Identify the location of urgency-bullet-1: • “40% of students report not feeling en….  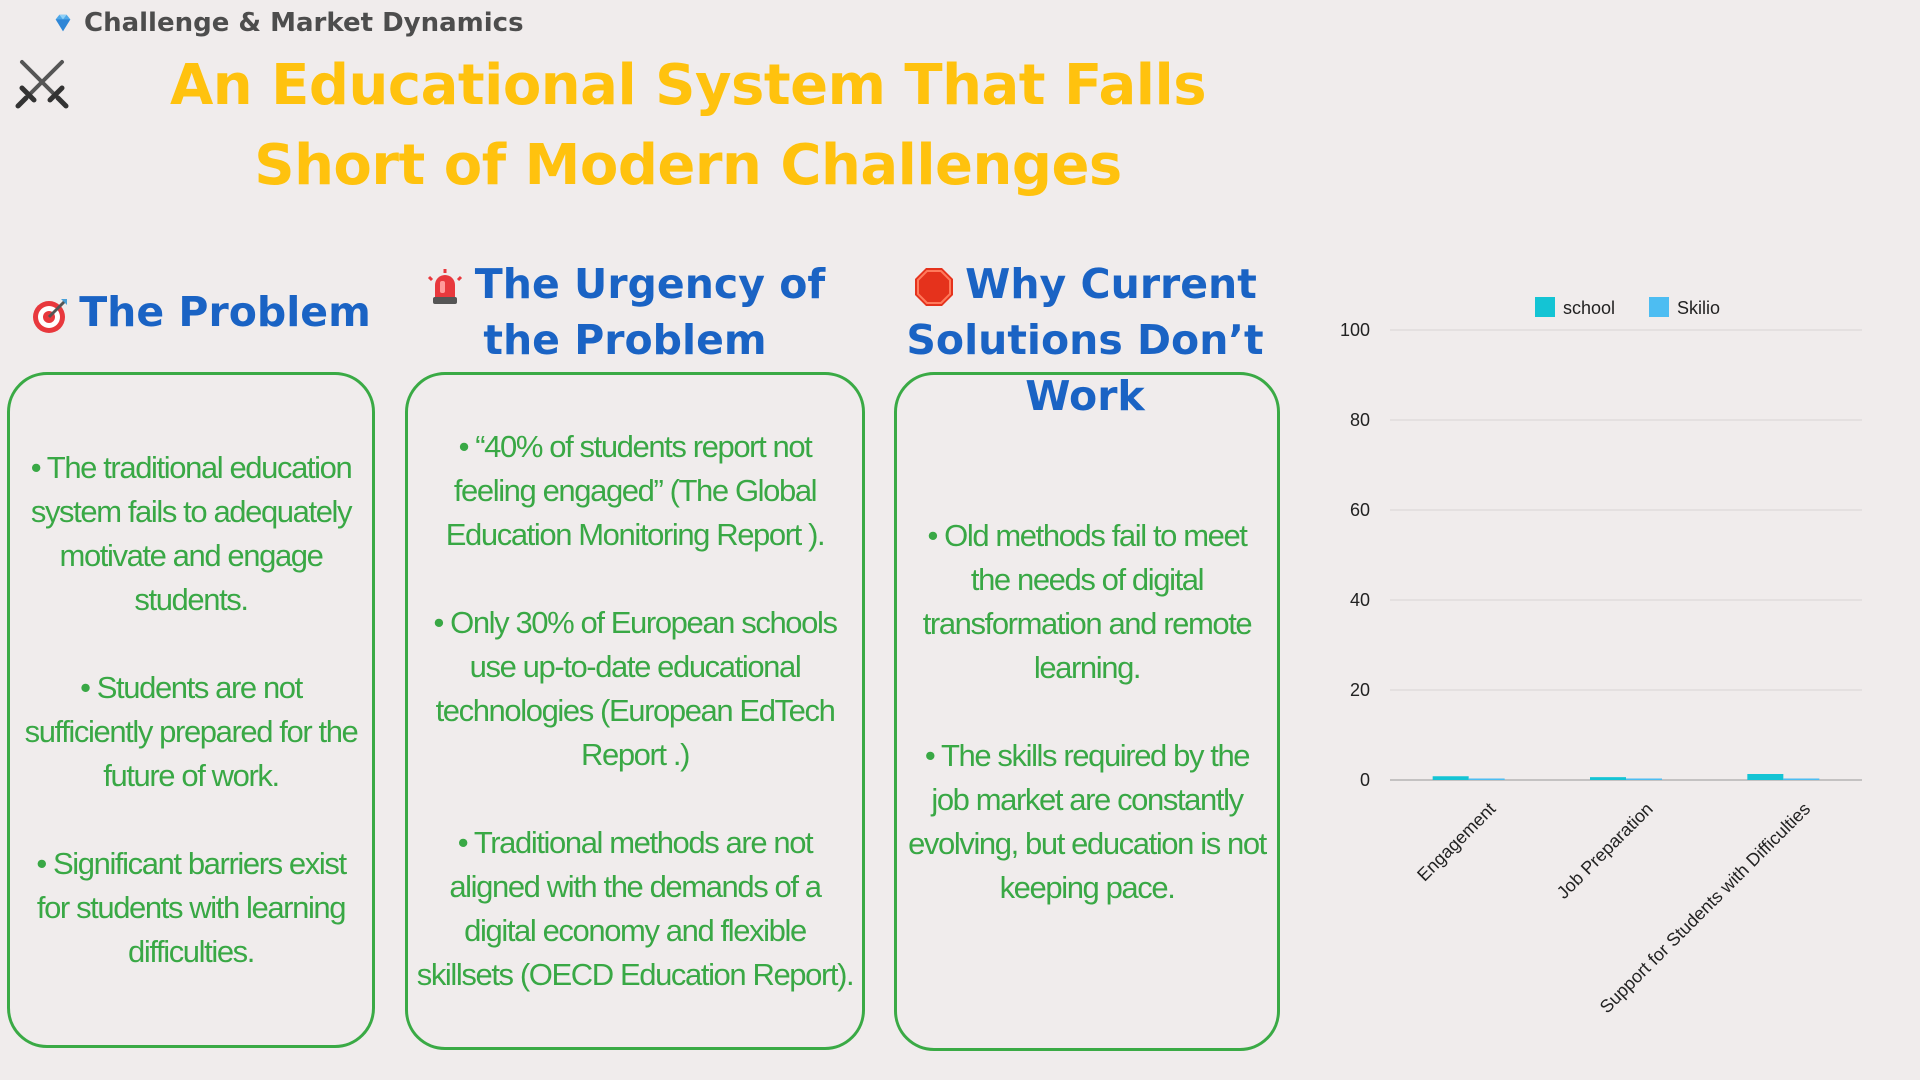
(635, 491).